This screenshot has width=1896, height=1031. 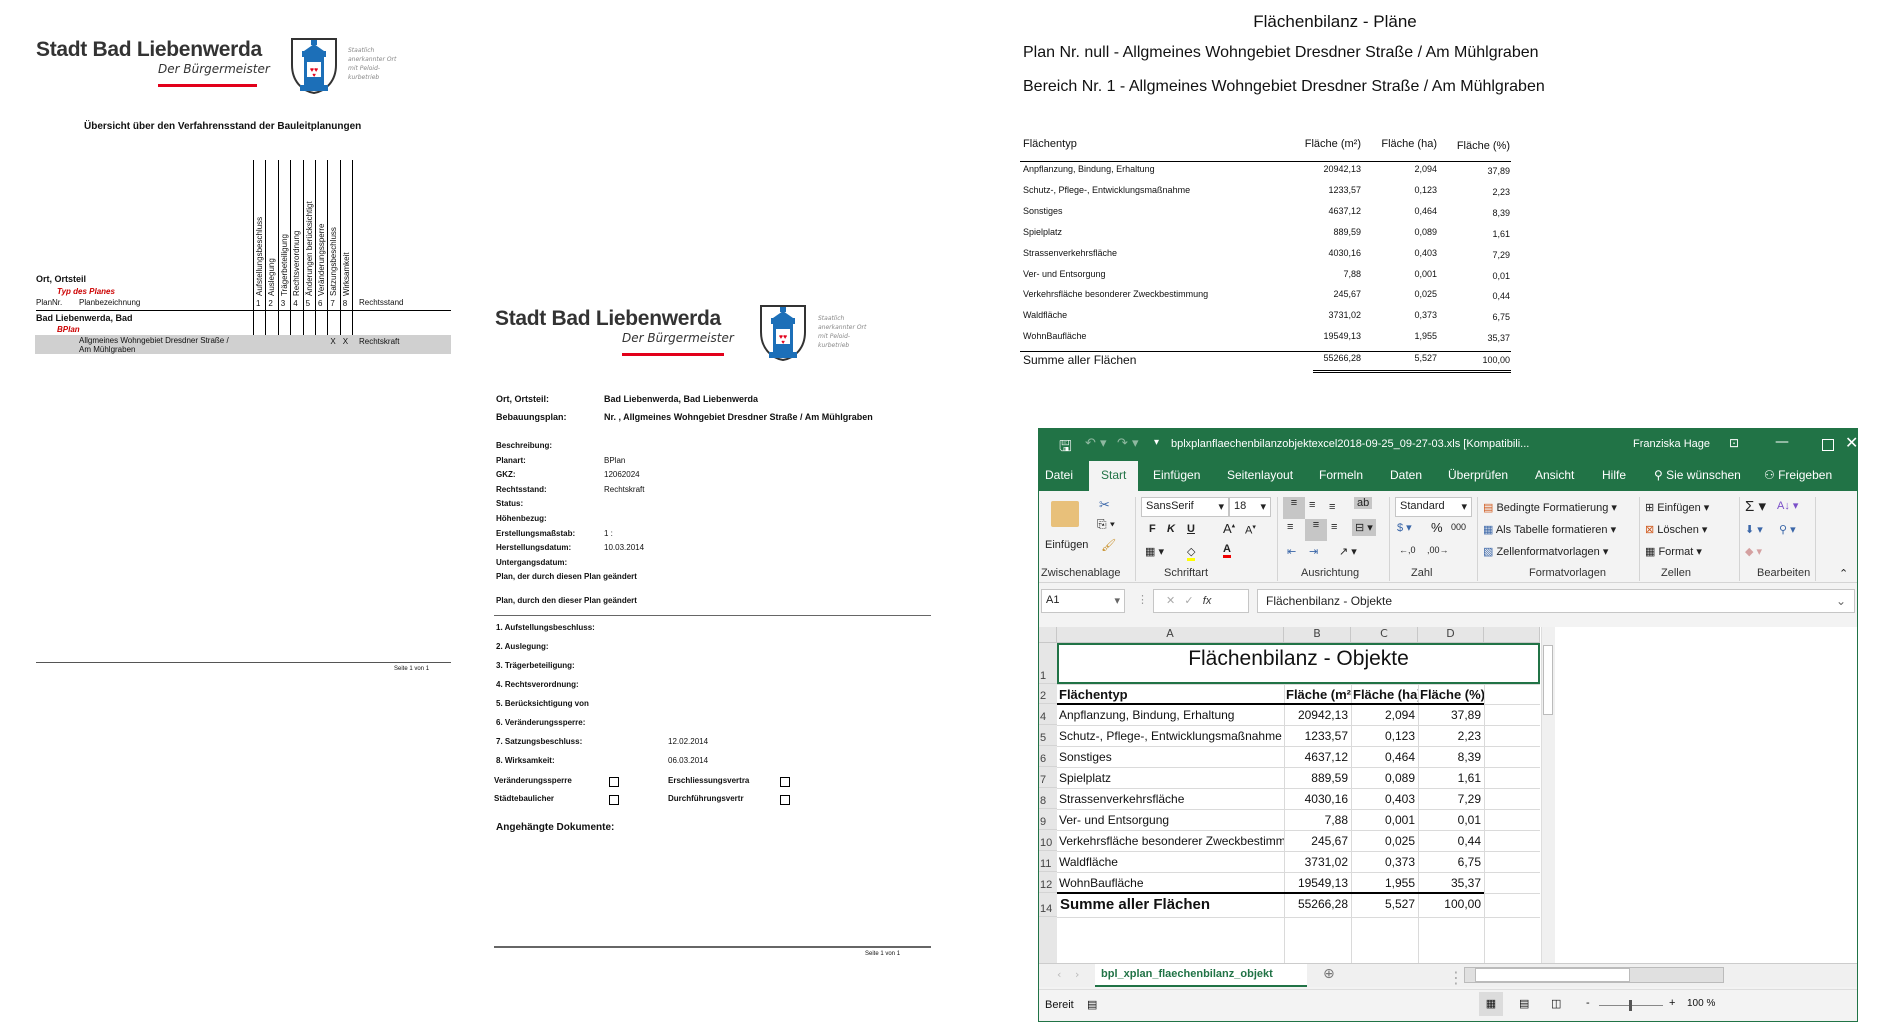 I want to click on sheet-cell: 0,123, so click(x=1399, y=736).